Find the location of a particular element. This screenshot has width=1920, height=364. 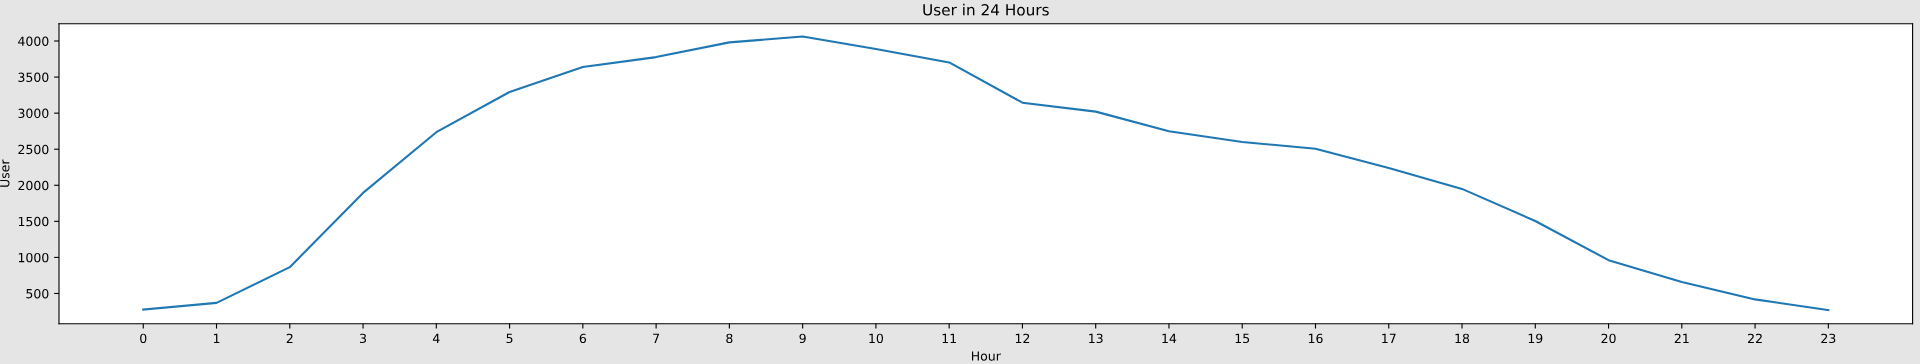

x-tick-label: 21 is located at coordinates (1681, 338).